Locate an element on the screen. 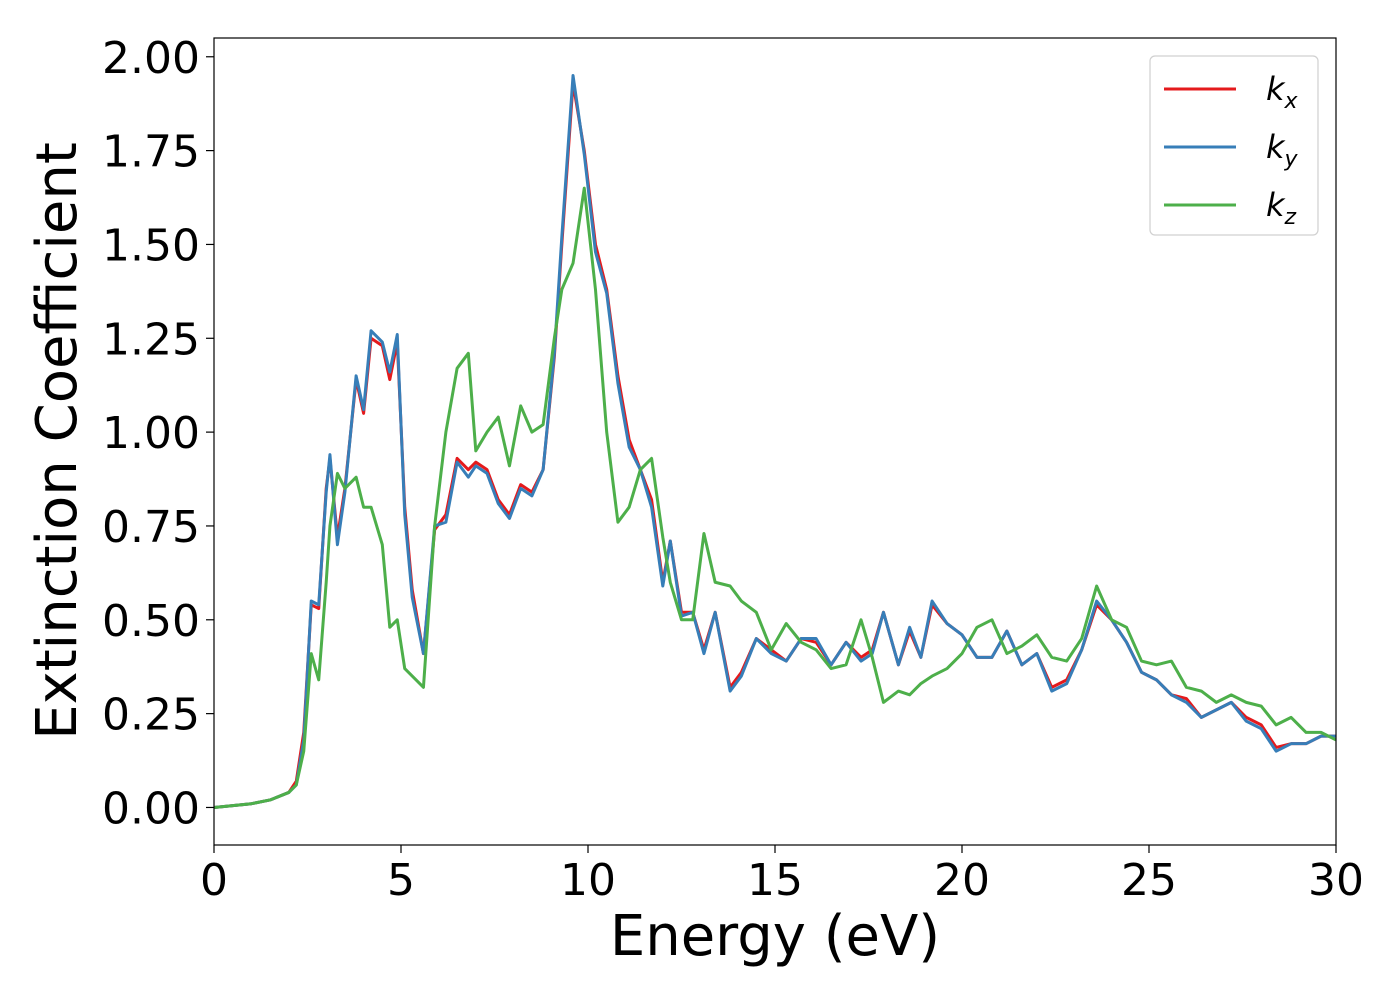  y-tick-label: 1.75 is located at coordinates (151, 152).